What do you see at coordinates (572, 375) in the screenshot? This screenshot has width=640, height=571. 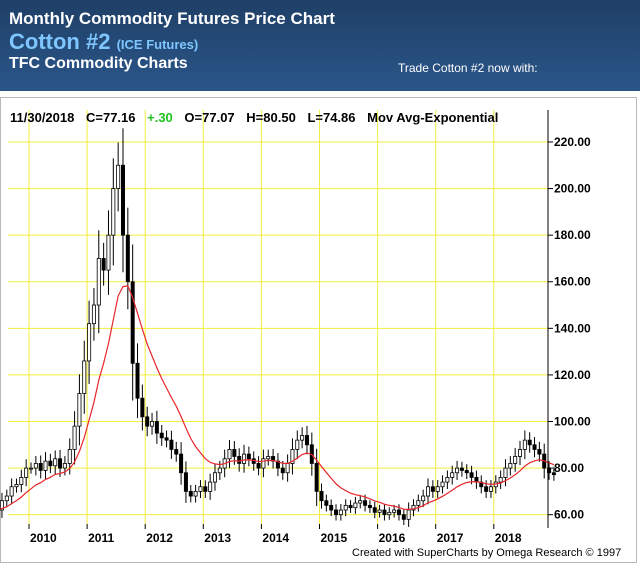 I see `y-tick-label: 120.00` at bounding box center [572, 375].